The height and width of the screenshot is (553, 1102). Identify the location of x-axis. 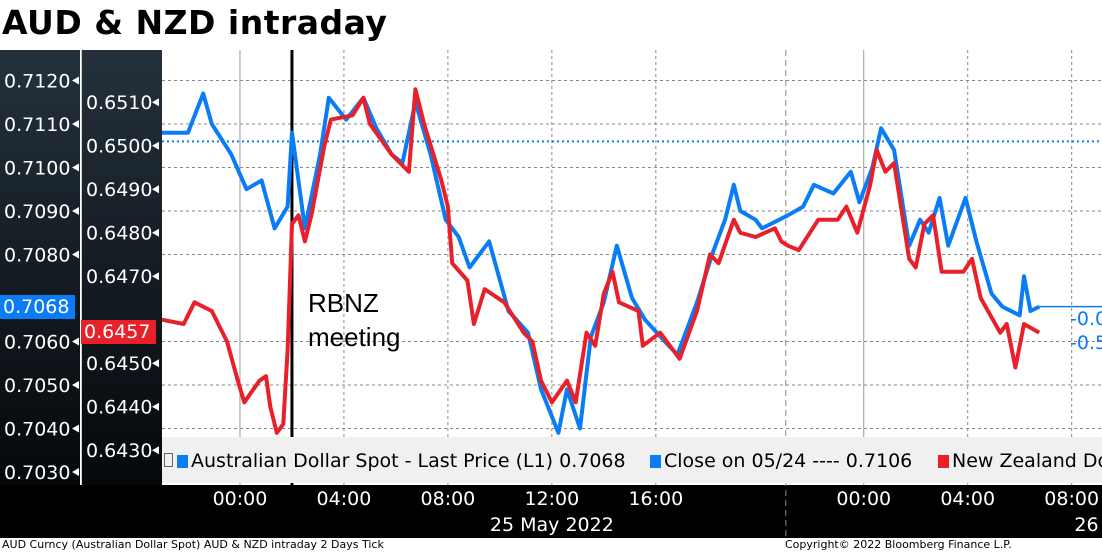
(551, 511).